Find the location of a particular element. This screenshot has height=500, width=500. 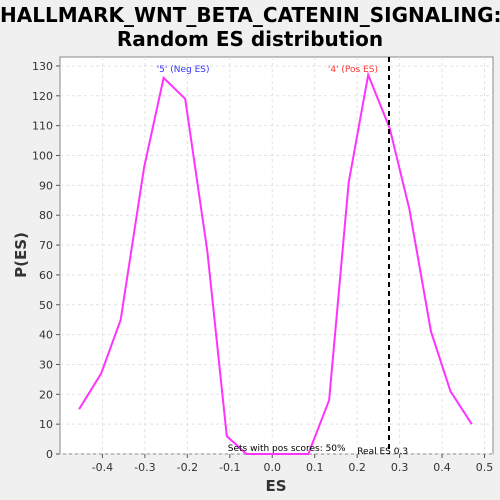

x-tick-label: 0.4 is located at coordinates (442, 467).